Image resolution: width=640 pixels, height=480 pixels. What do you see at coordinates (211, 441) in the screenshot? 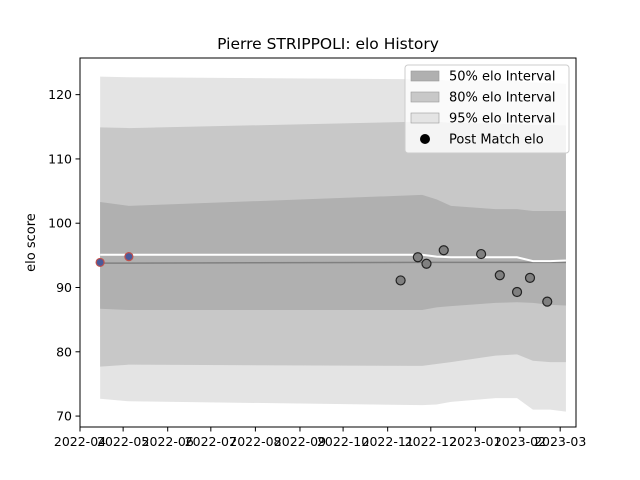
I see `x-tick-label: 2022-07` at bounding box center [211, 441].